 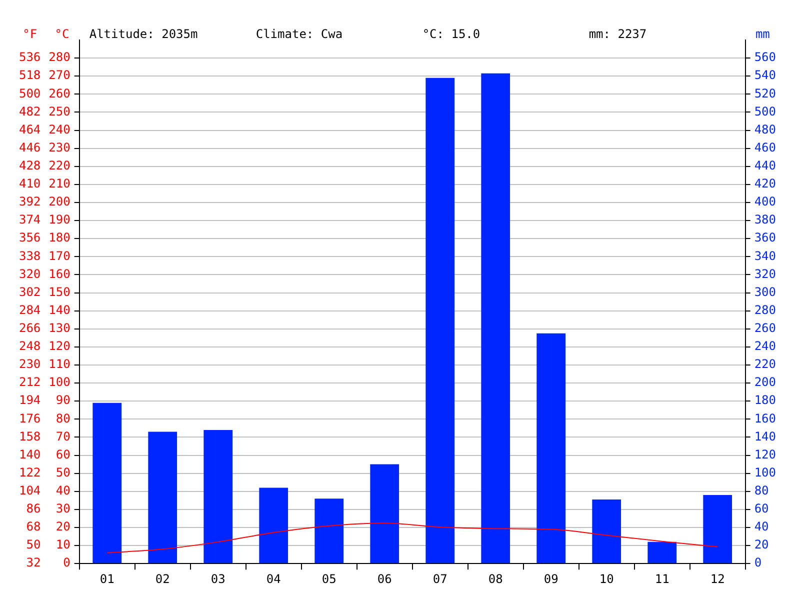 What do you see at coordinates (162, 579) in the screenshot?
I see `x-tick-label: 02` at bounding box center [162, 579].